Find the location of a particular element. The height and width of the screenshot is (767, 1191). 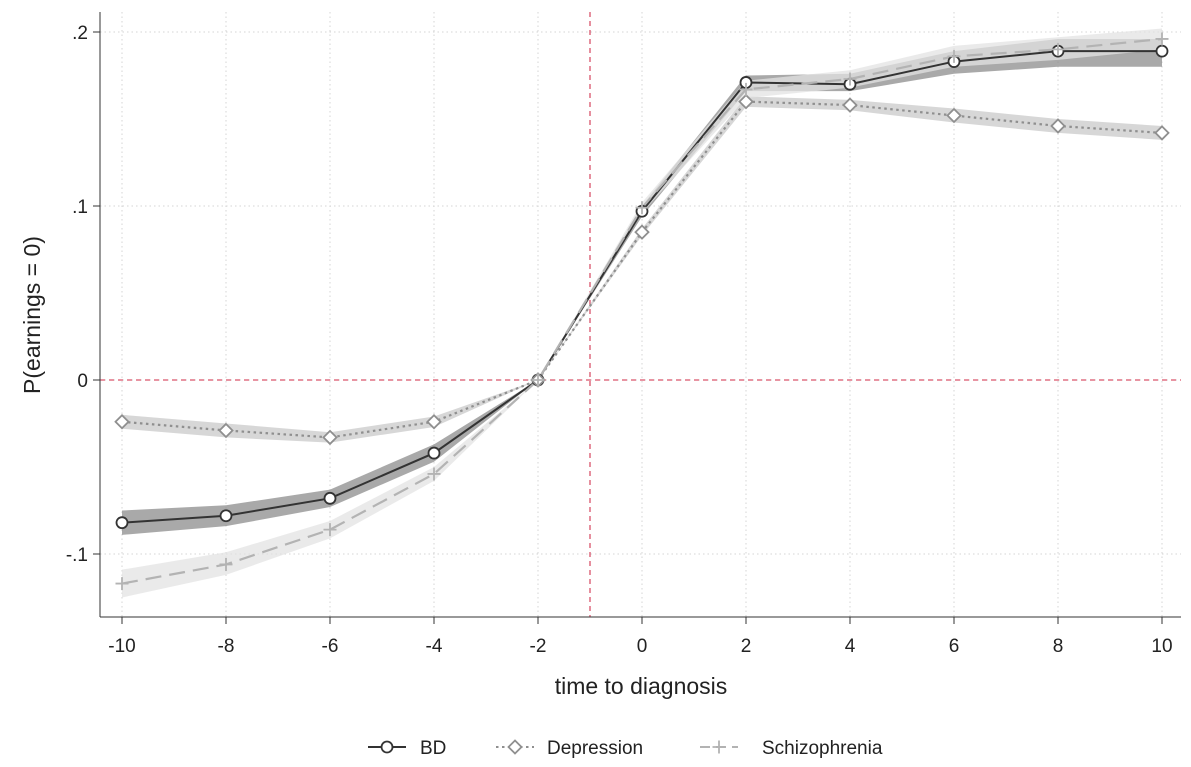

y-tick-label: -.1 is located at coordinates (77, 555).